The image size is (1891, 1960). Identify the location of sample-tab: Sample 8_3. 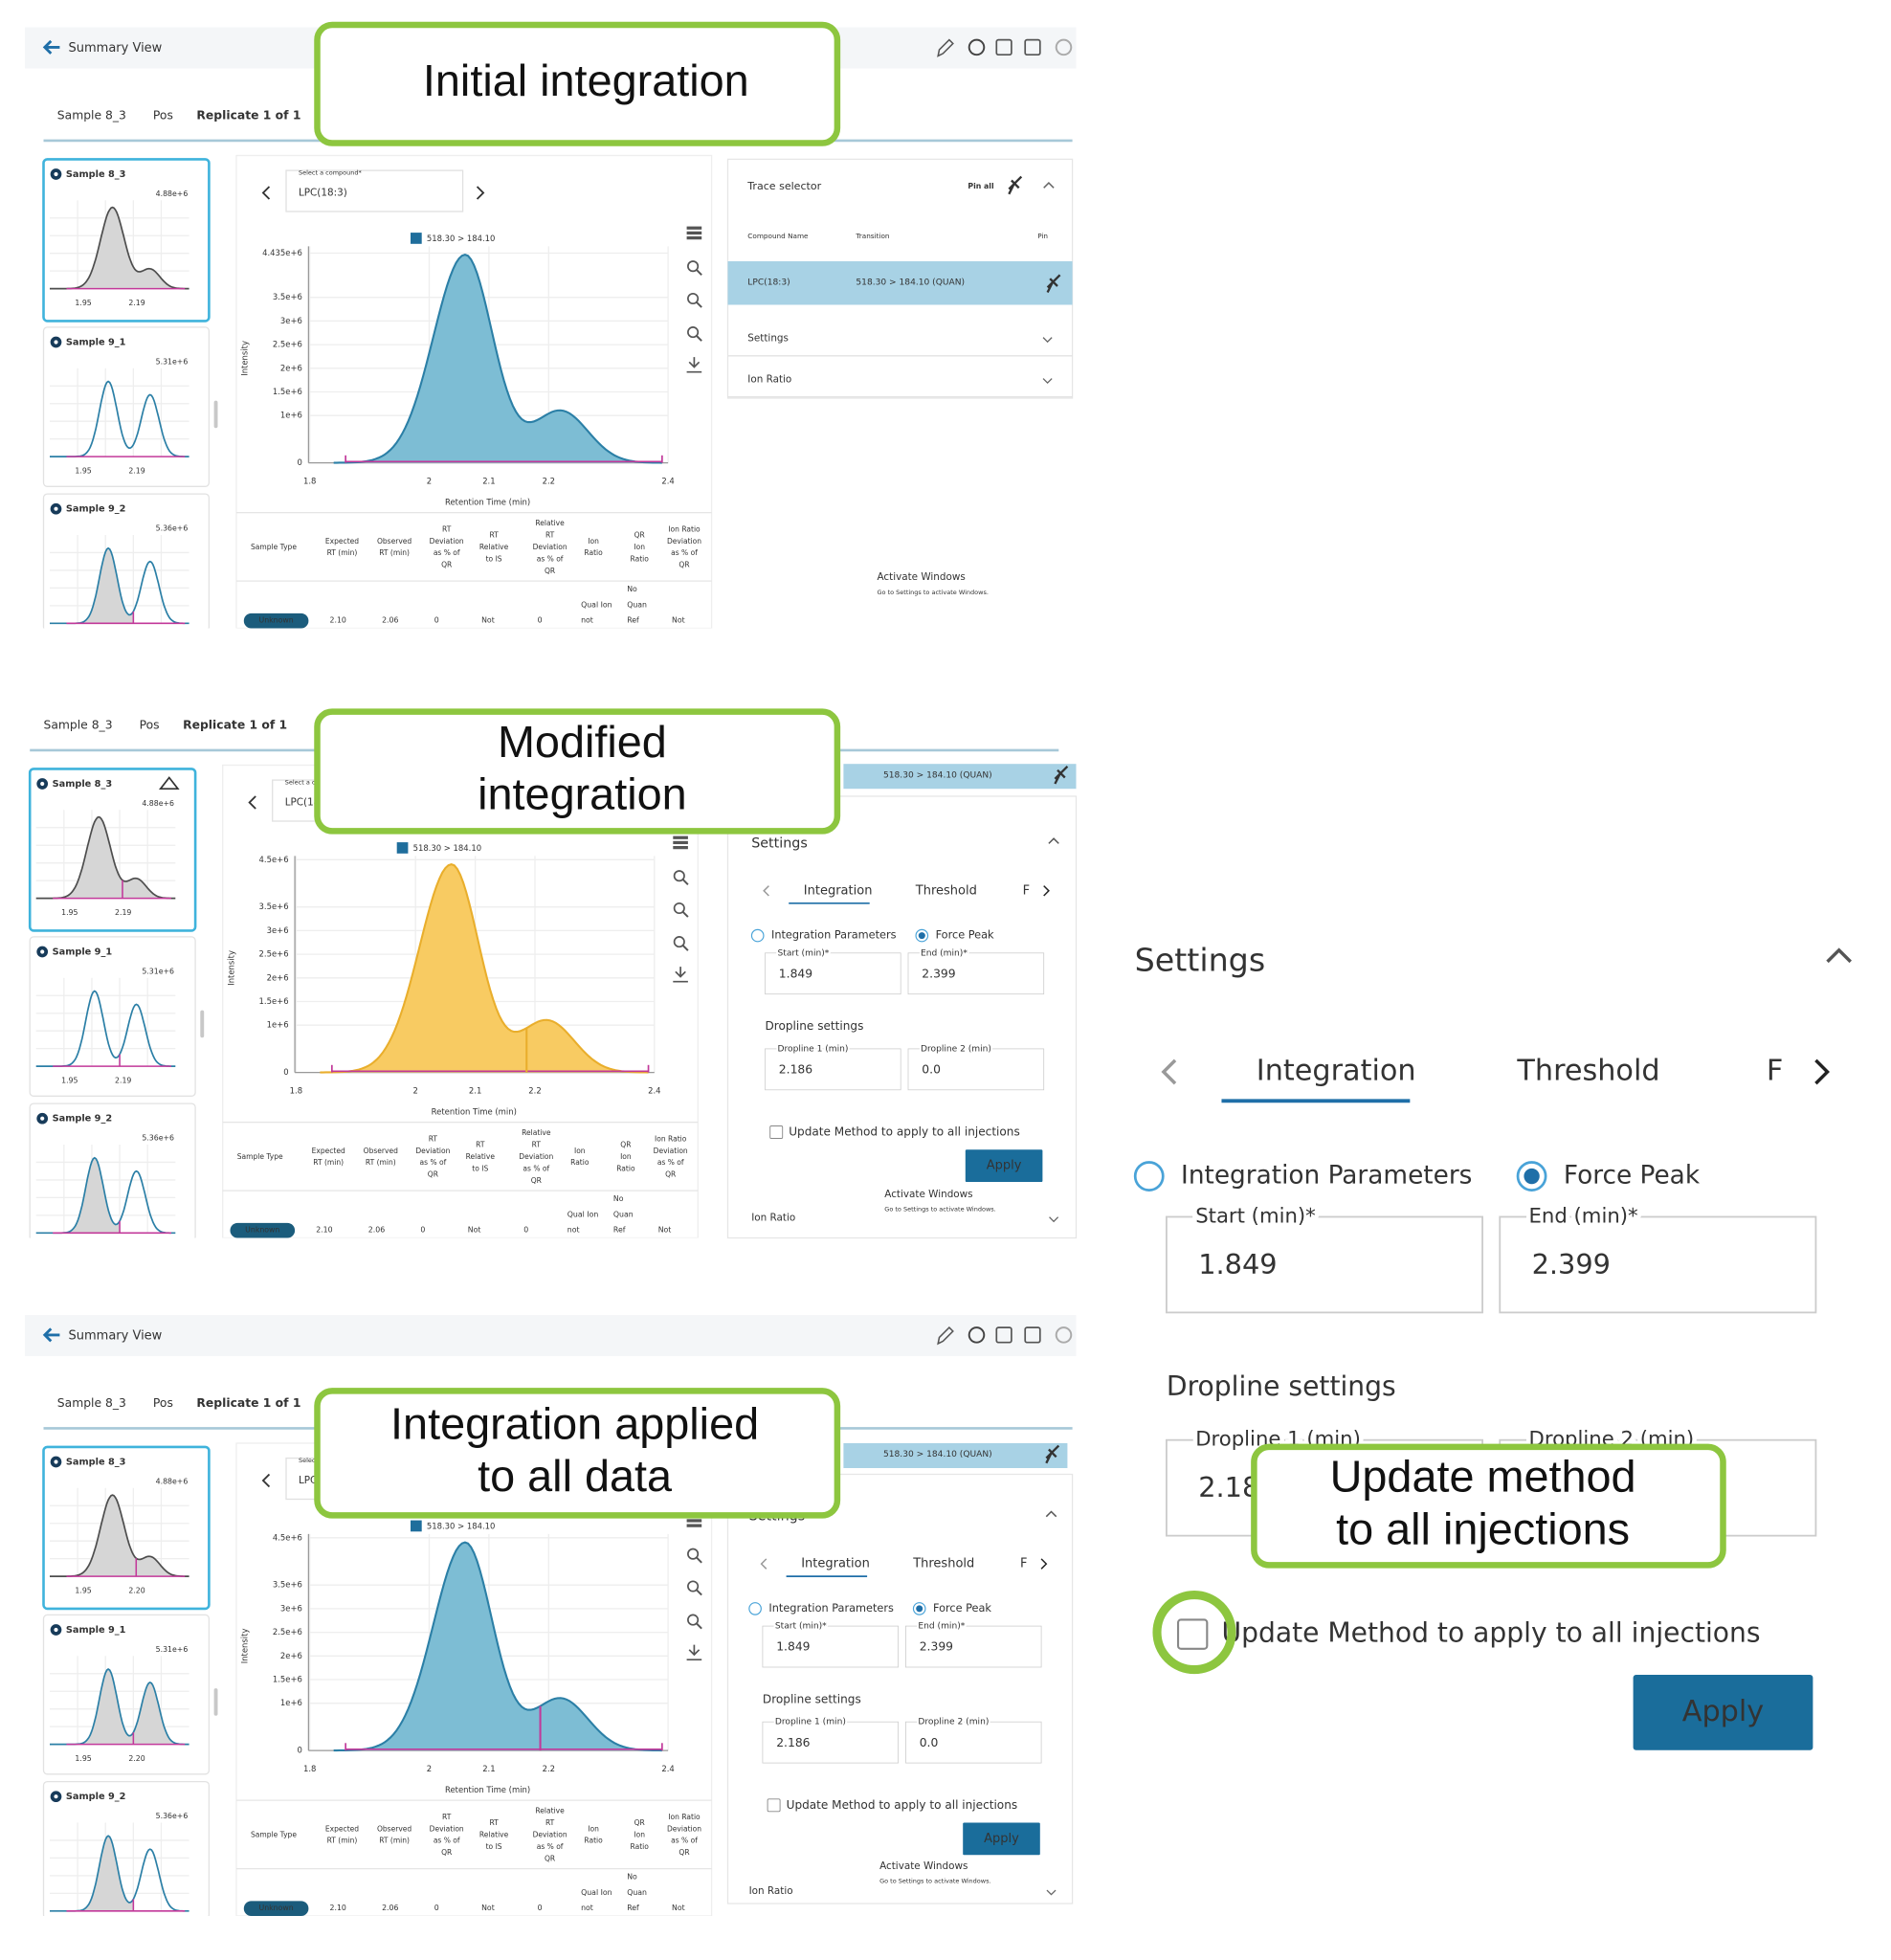
(78, 724).